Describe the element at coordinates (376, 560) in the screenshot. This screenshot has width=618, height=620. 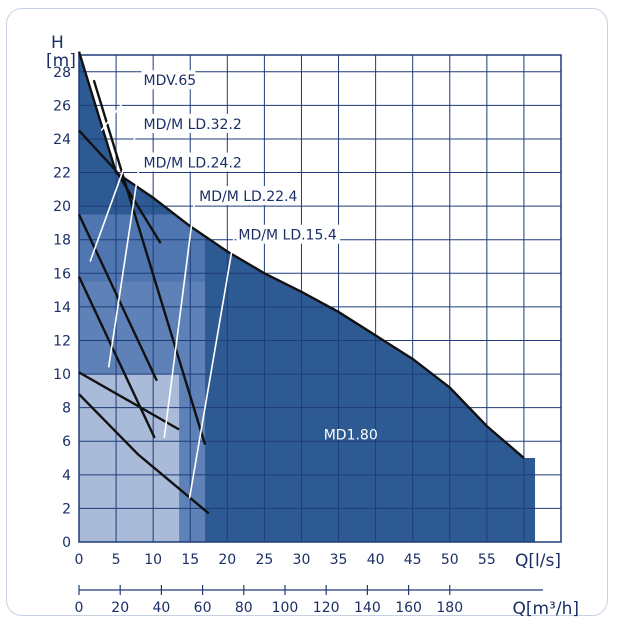
I see `x-tick-label: 40` at that location.